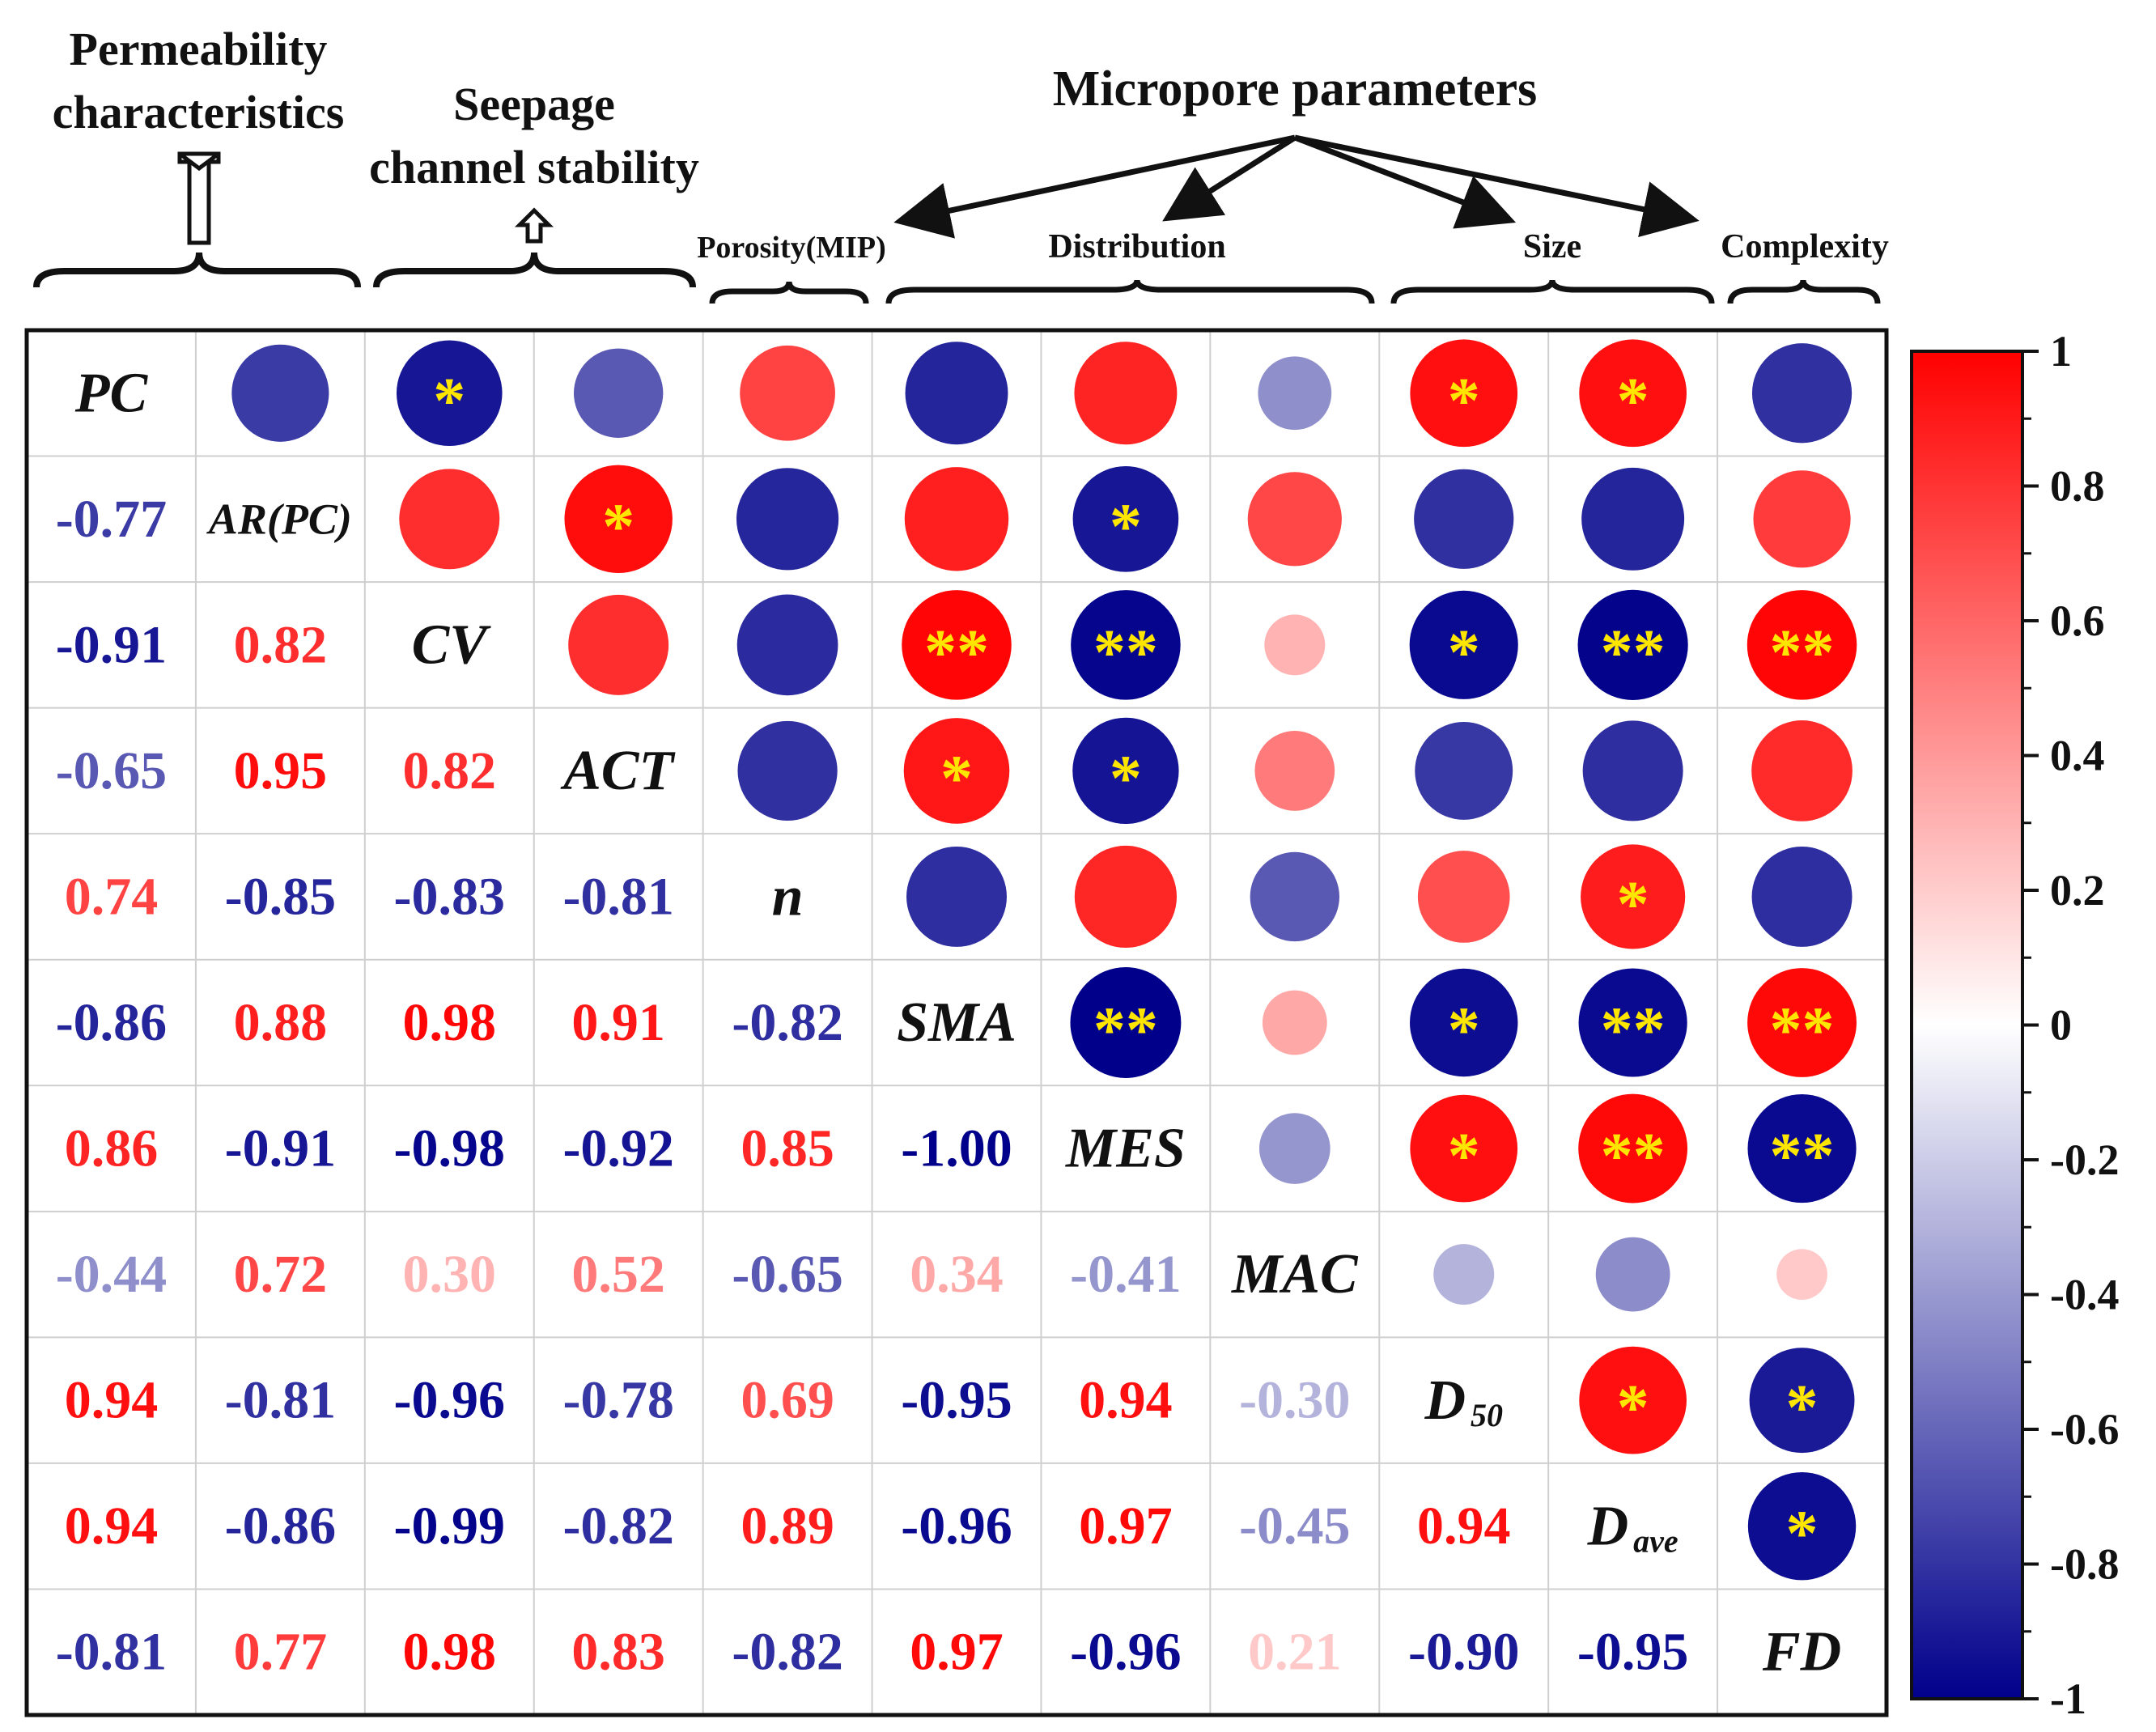 Image resolution: width=2156 pixels, height=1732 pixels. I want to click on corr-value-6-3: -0.92, so click(617, 1148).